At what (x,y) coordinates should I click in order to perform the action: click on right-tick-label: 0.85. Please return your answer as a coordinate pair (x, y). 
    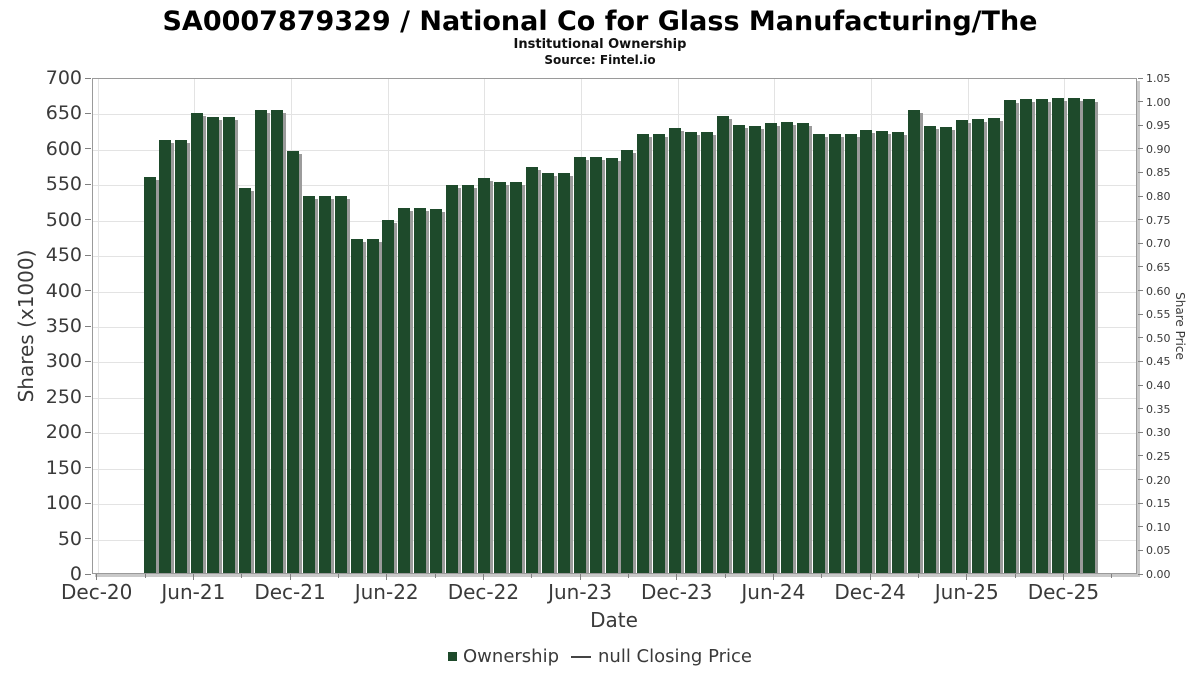
    Looking at the image, I should click on (1158, 173).